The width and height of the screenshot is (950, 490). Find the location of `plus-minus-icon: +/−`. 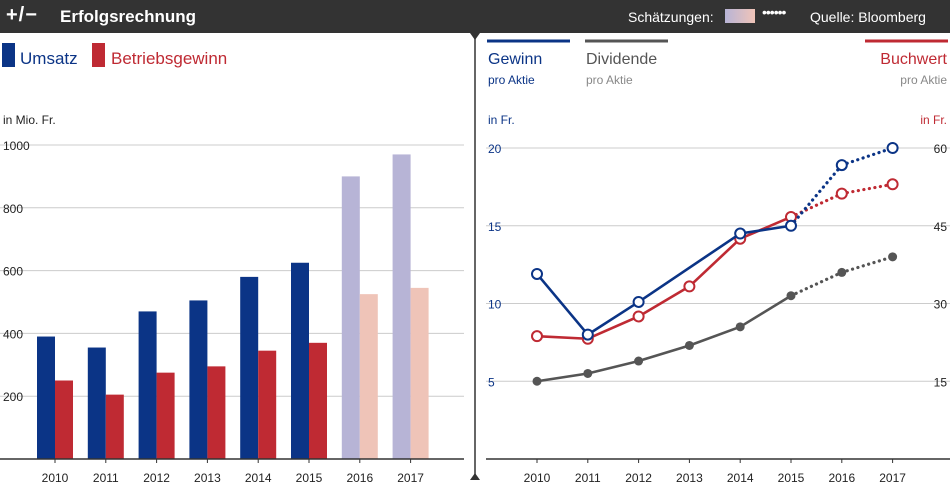

plus-minus-icon: +/− is located at coordinates (22, 15).